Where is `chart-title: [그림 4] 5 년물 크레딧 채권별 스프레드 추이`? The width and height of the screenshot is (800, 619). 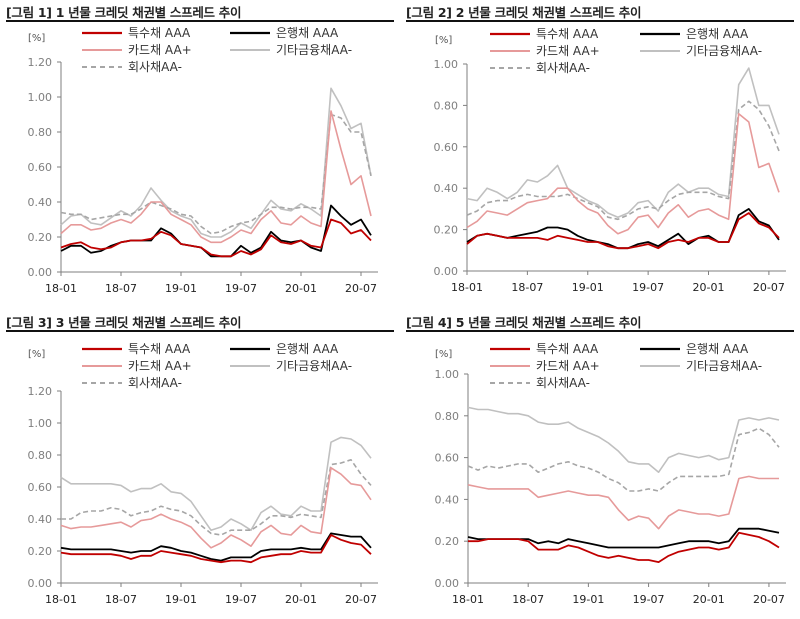 chart-title: [그림 4] 5 년물 크레딧 채권별 스프레드 추이 is located at coordinates (524, 322).